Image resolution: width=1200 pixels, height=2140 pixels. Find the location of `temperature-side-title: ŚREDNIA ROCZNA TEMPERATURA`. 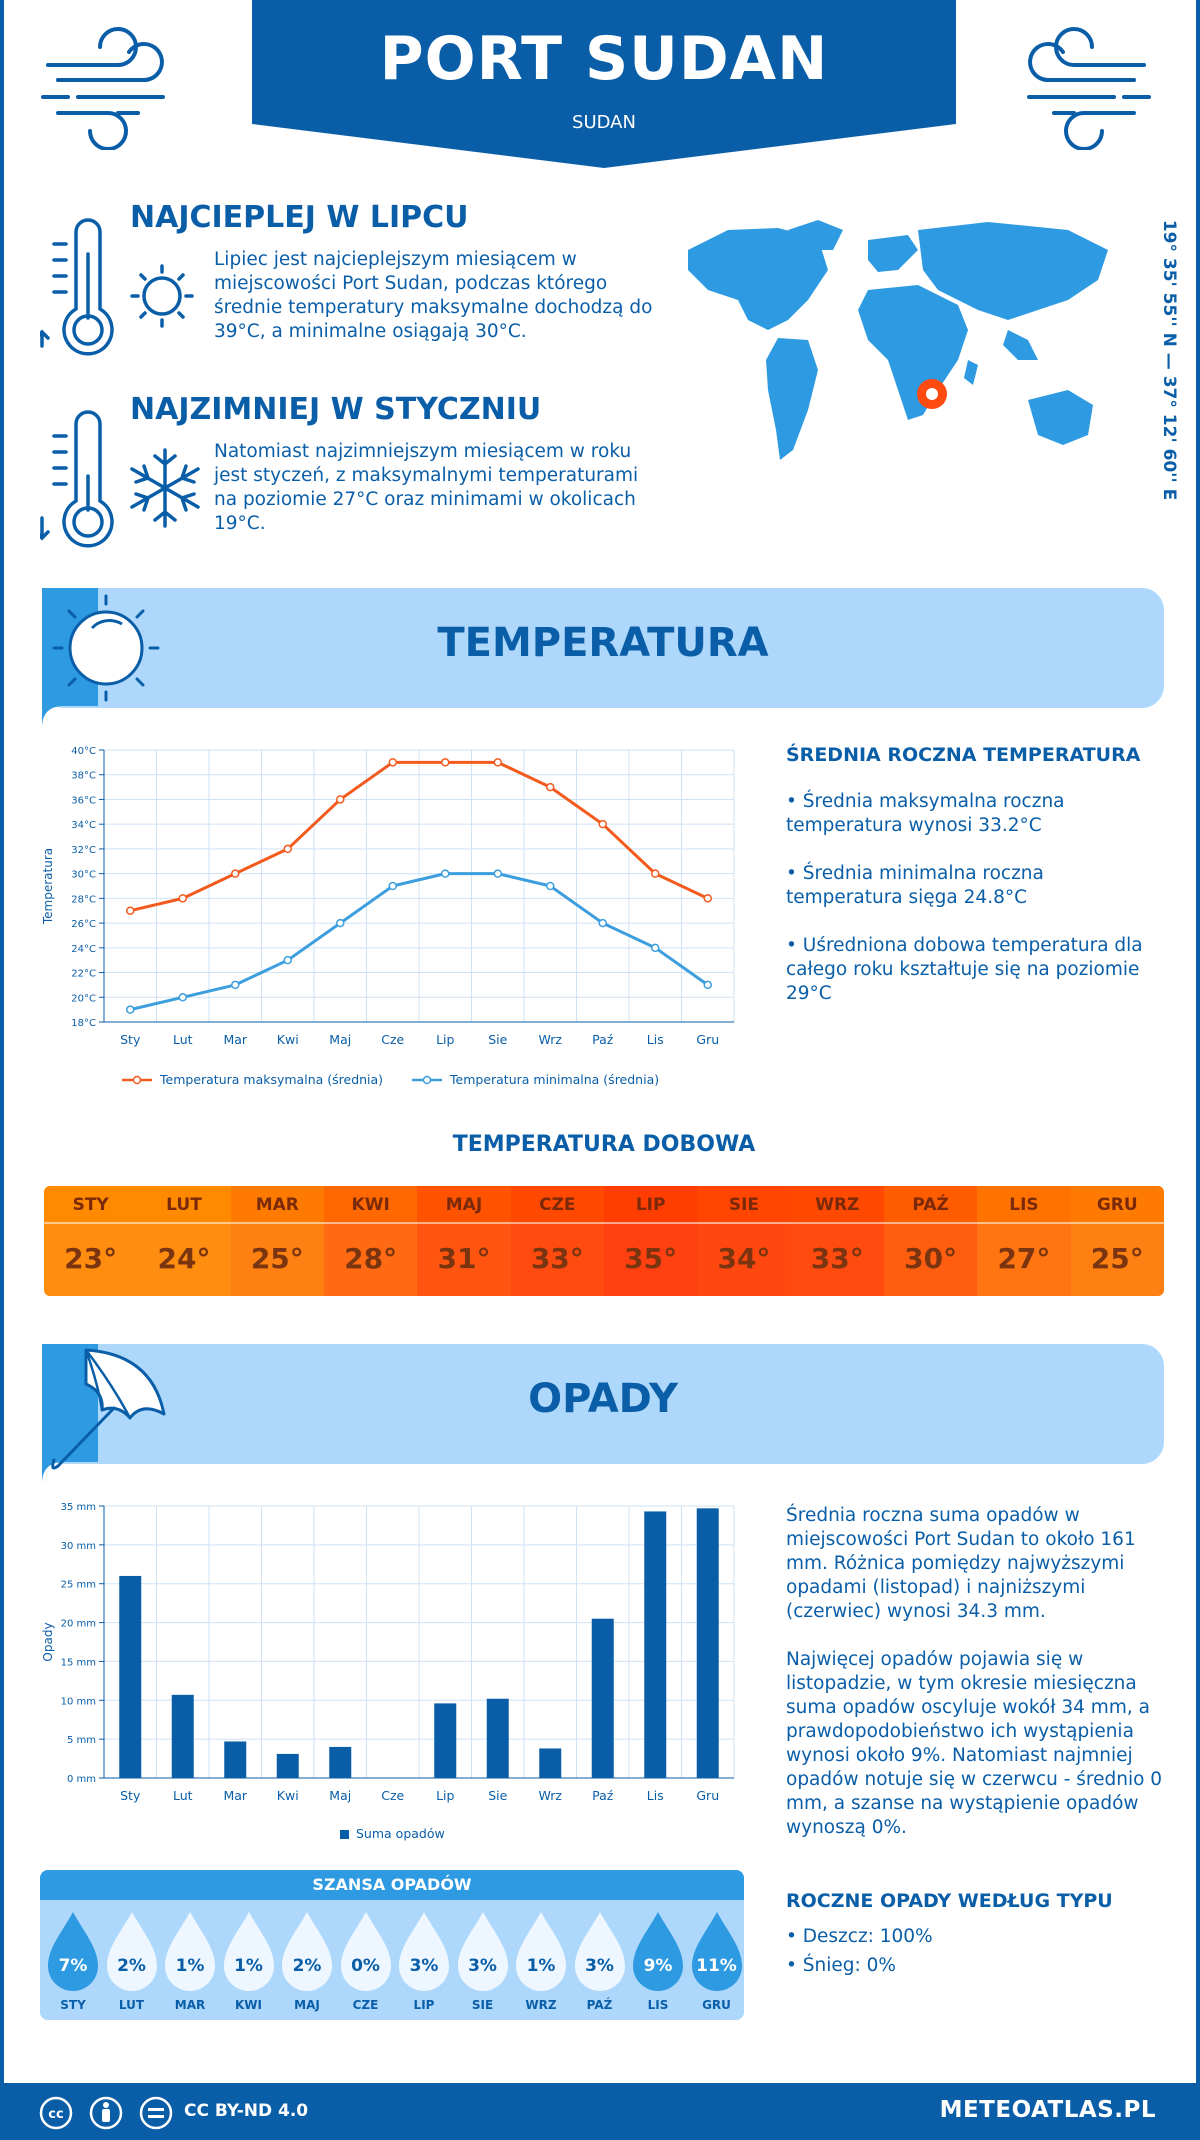

temperature-side-title: ŚREDNIA ROCZNA TEMPERATURA is located at coordinates (963, 755).